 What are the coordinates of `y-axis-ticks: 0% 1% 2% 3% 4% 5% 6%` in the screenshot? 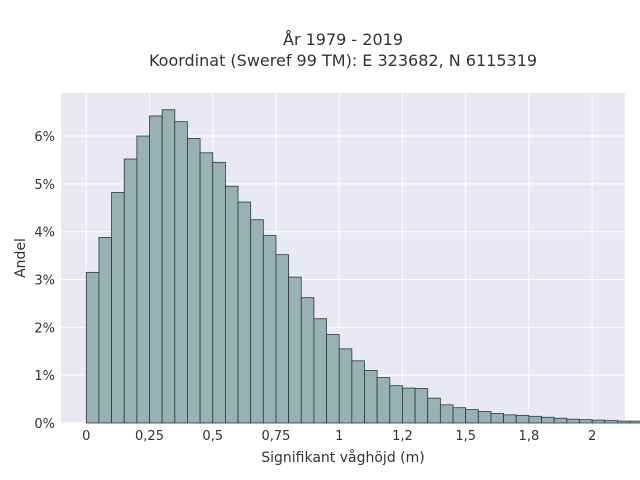 It's located at (44, 281).